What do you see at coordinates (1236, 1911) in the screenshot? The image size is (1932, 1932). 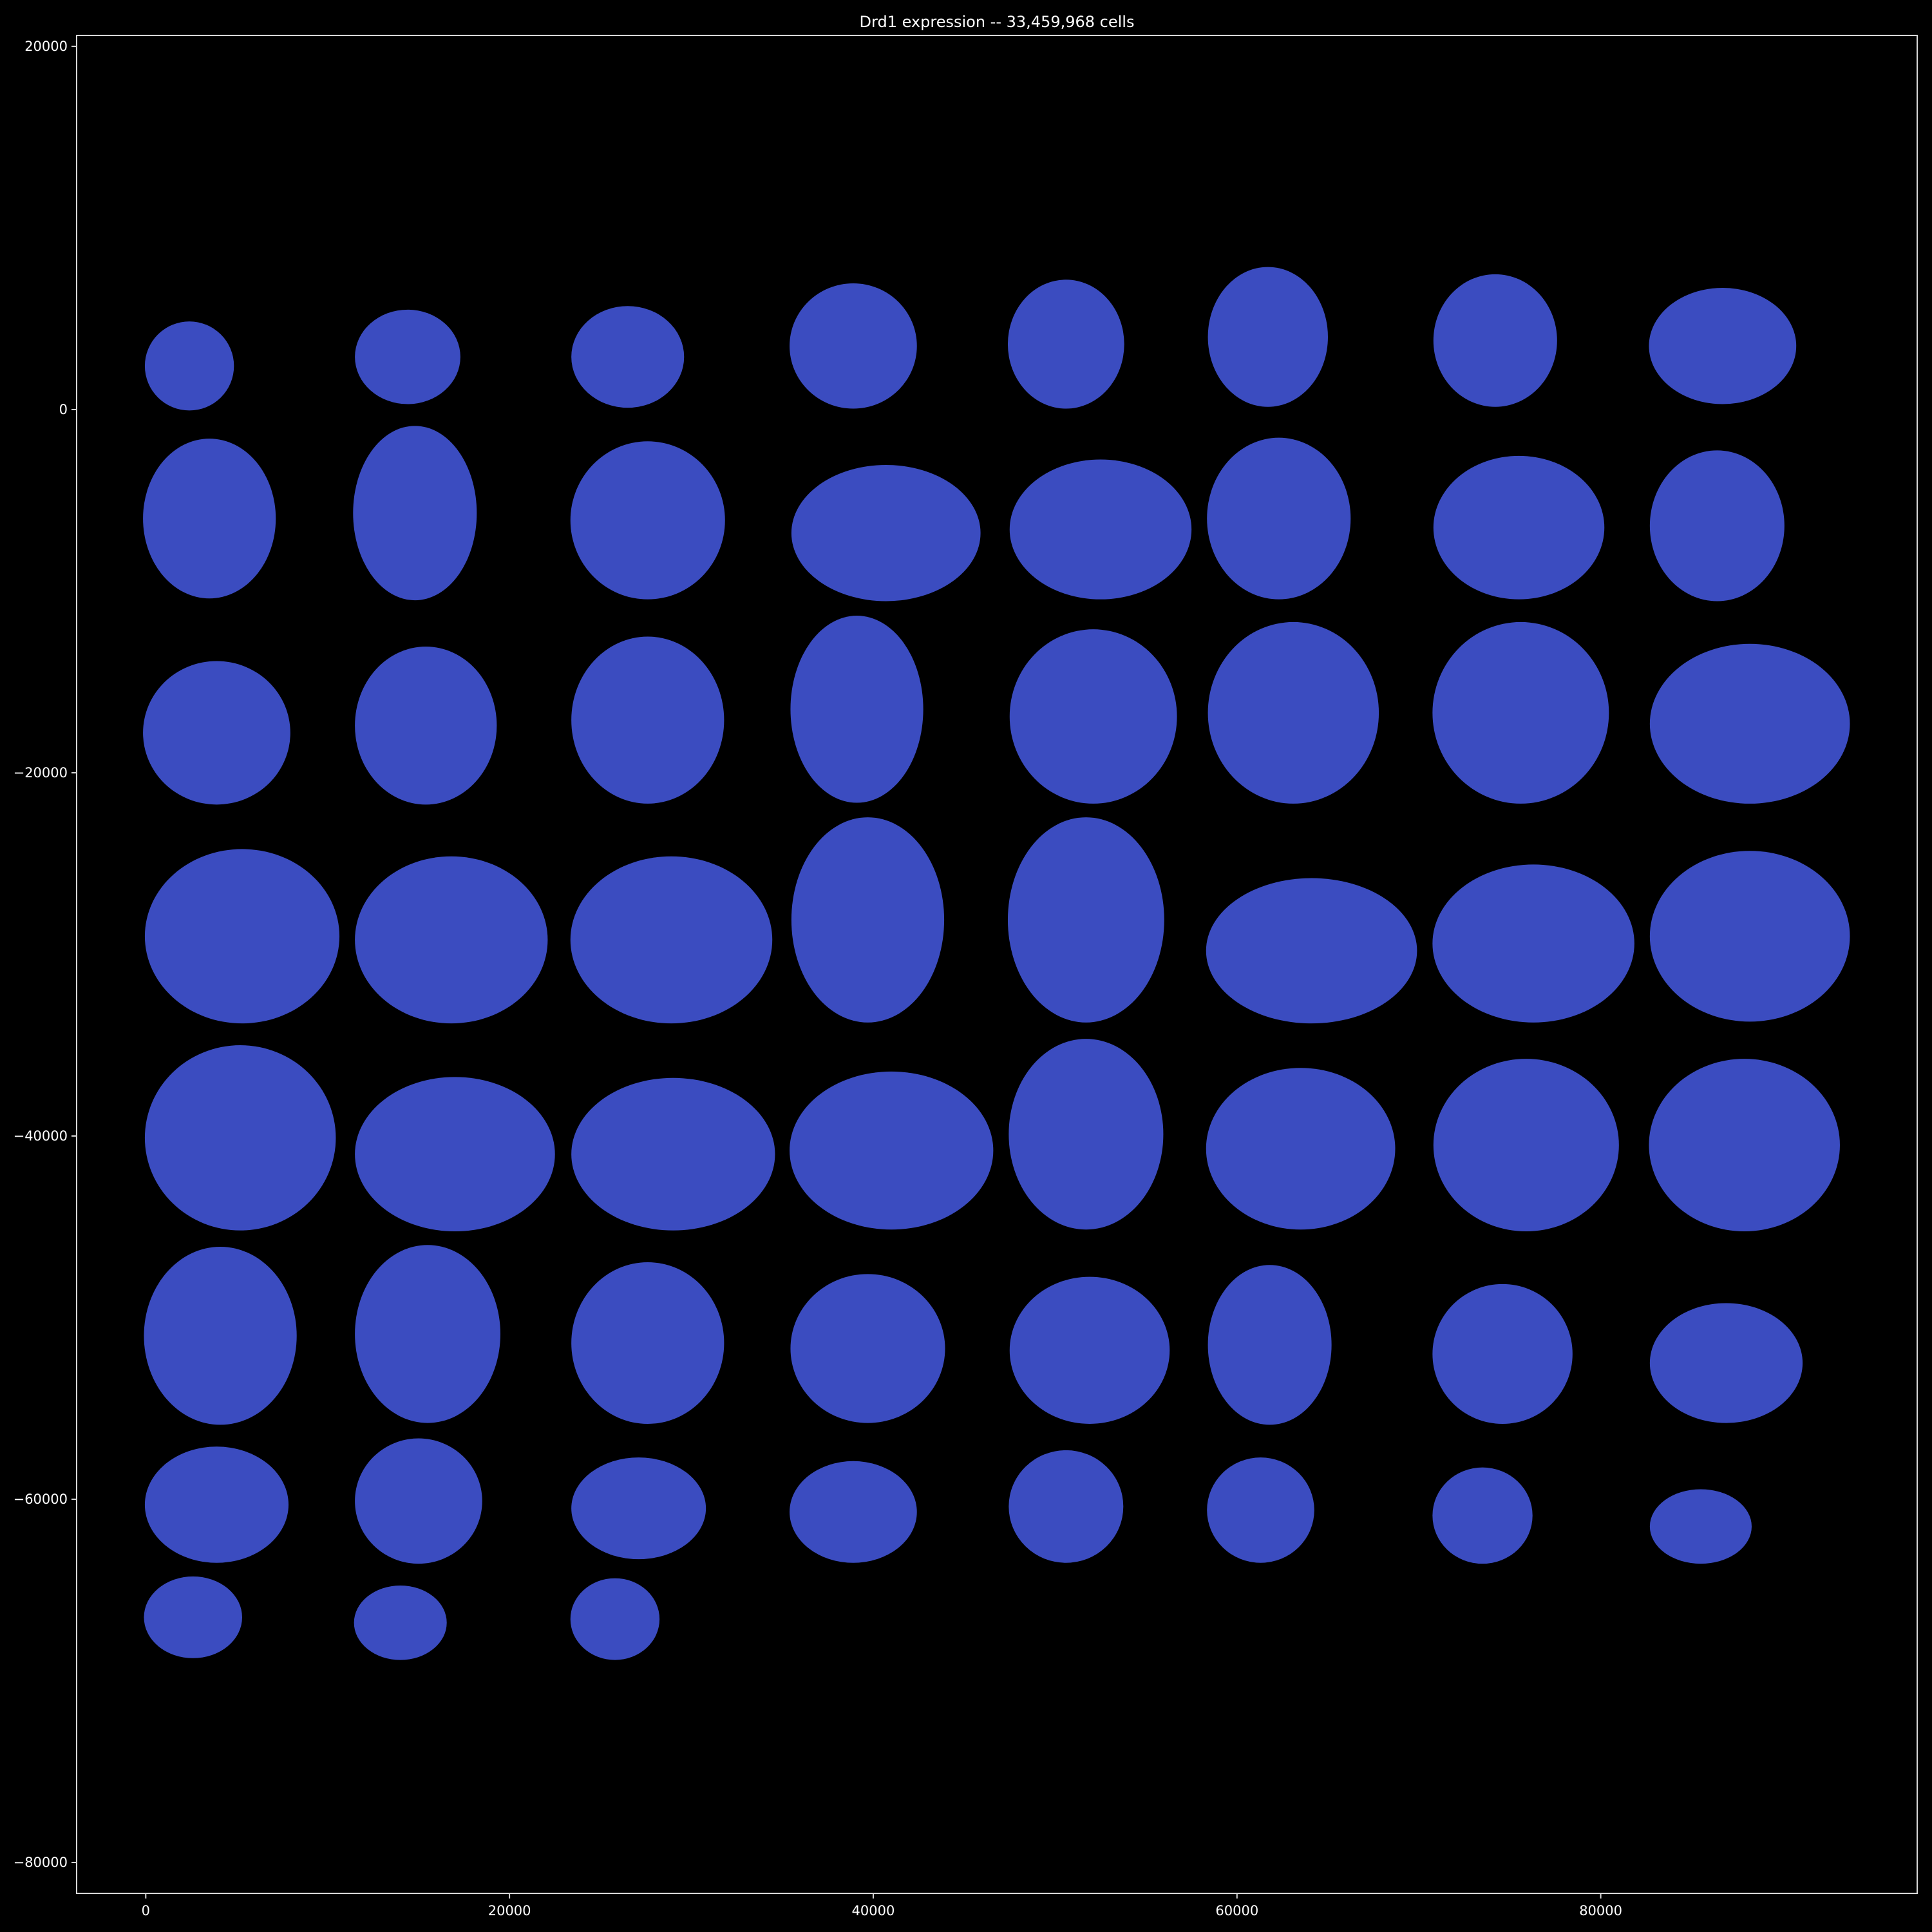 I see `x-tick-label: 60000` at bounding box center [1236, 1911].